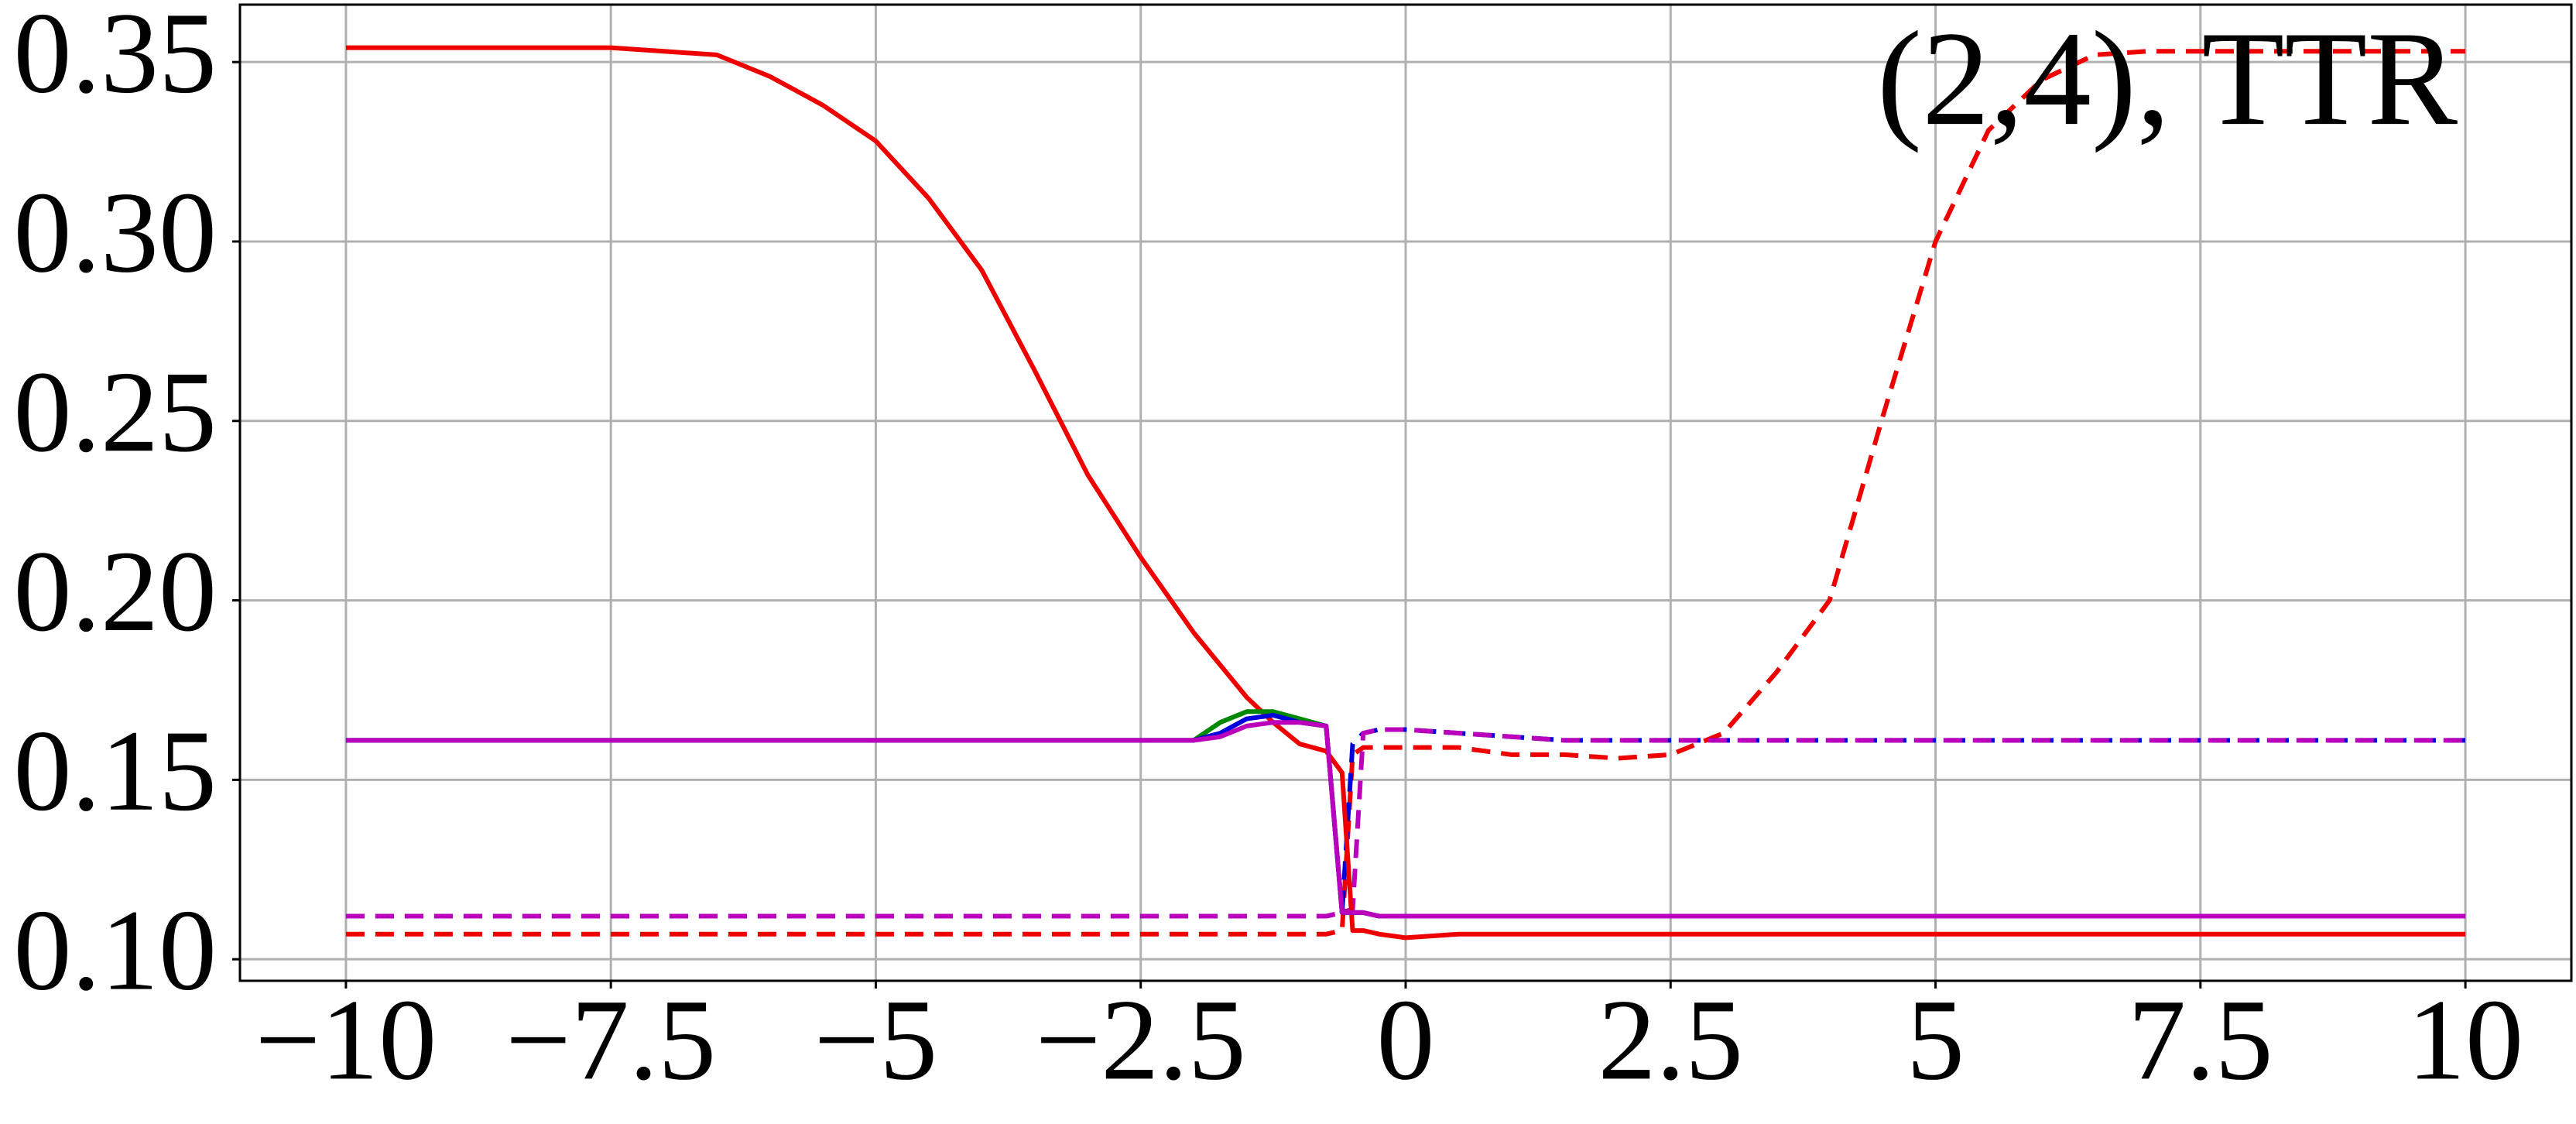 This screenshot has height=1124, width=2576. Describe the element at coordinates (610, 1039) in the screenshot. I see `x-tick-label: −7.5` at that location.